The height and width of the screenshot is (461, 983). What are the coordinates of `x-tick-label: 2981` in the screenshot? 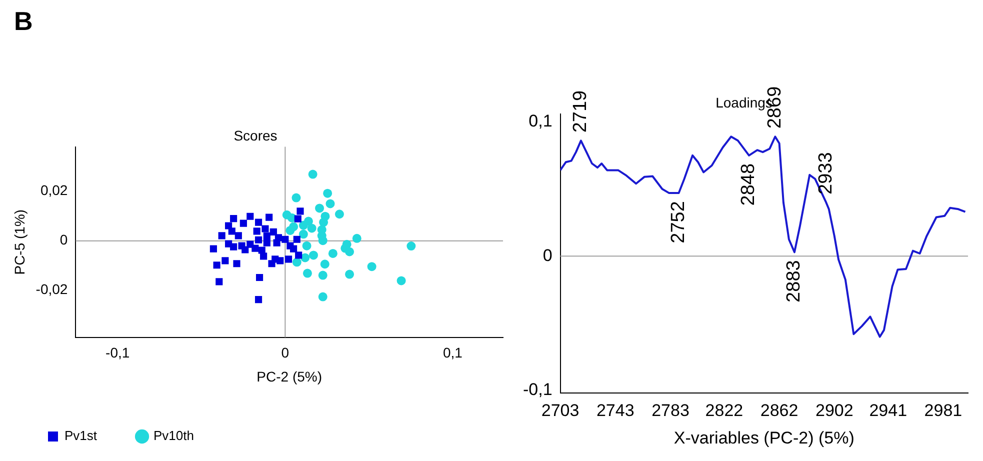 It's located at (943, 410).